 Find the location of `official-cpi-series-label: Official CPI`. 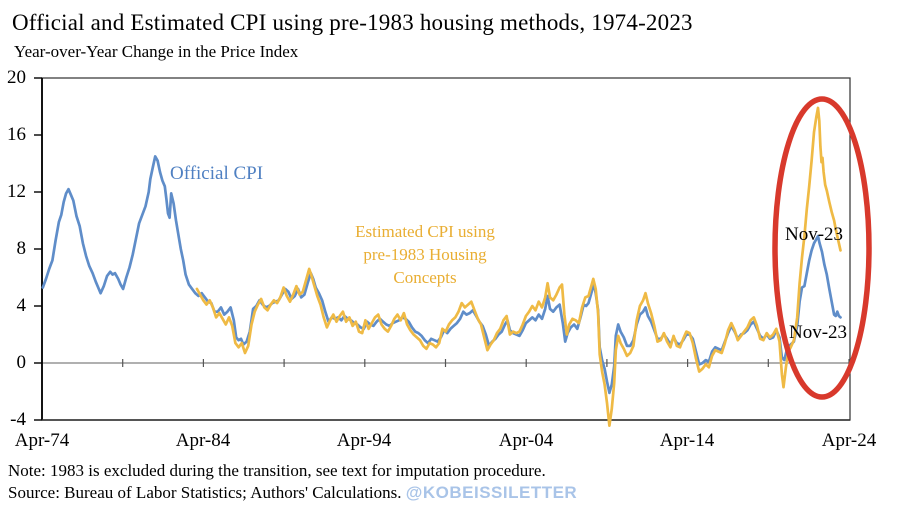

official-cpi-series-label: Official CPI is located at coordinates (217, 173).